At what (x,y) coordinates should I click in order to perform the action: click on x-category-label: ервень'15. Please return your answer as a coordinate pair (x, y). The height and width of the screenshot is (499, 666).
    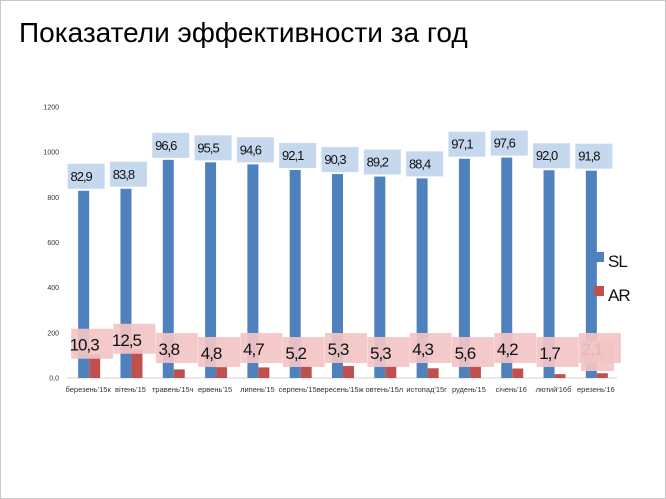
    Looking at the image, I should click on (215, 389).